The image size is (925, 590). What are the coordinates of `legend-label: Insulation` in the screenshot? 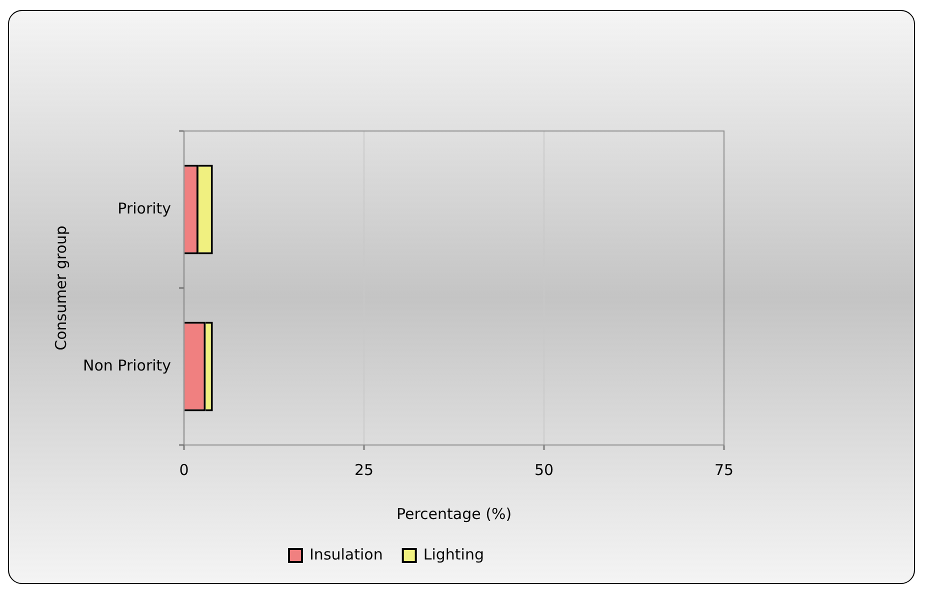 It's located at (346, 554).